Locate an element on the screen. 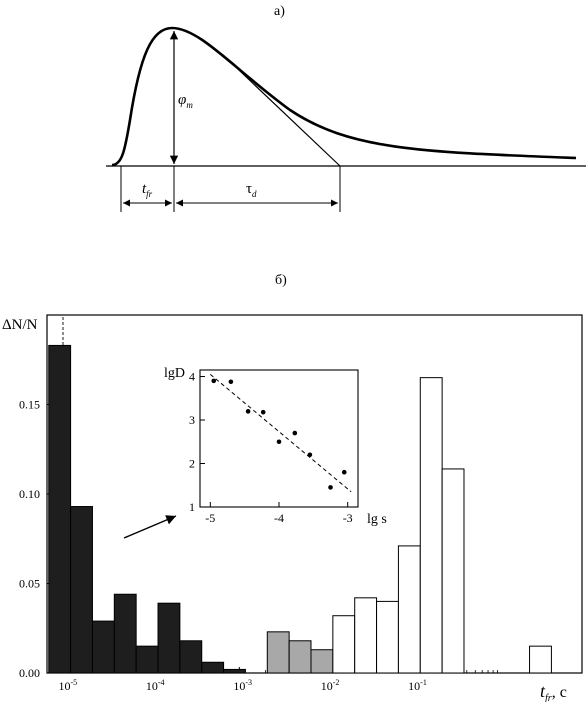 The height and width of the screenshot is (702, 586). histogram-bar-s0-b3 is located at coordinates (125, 633).